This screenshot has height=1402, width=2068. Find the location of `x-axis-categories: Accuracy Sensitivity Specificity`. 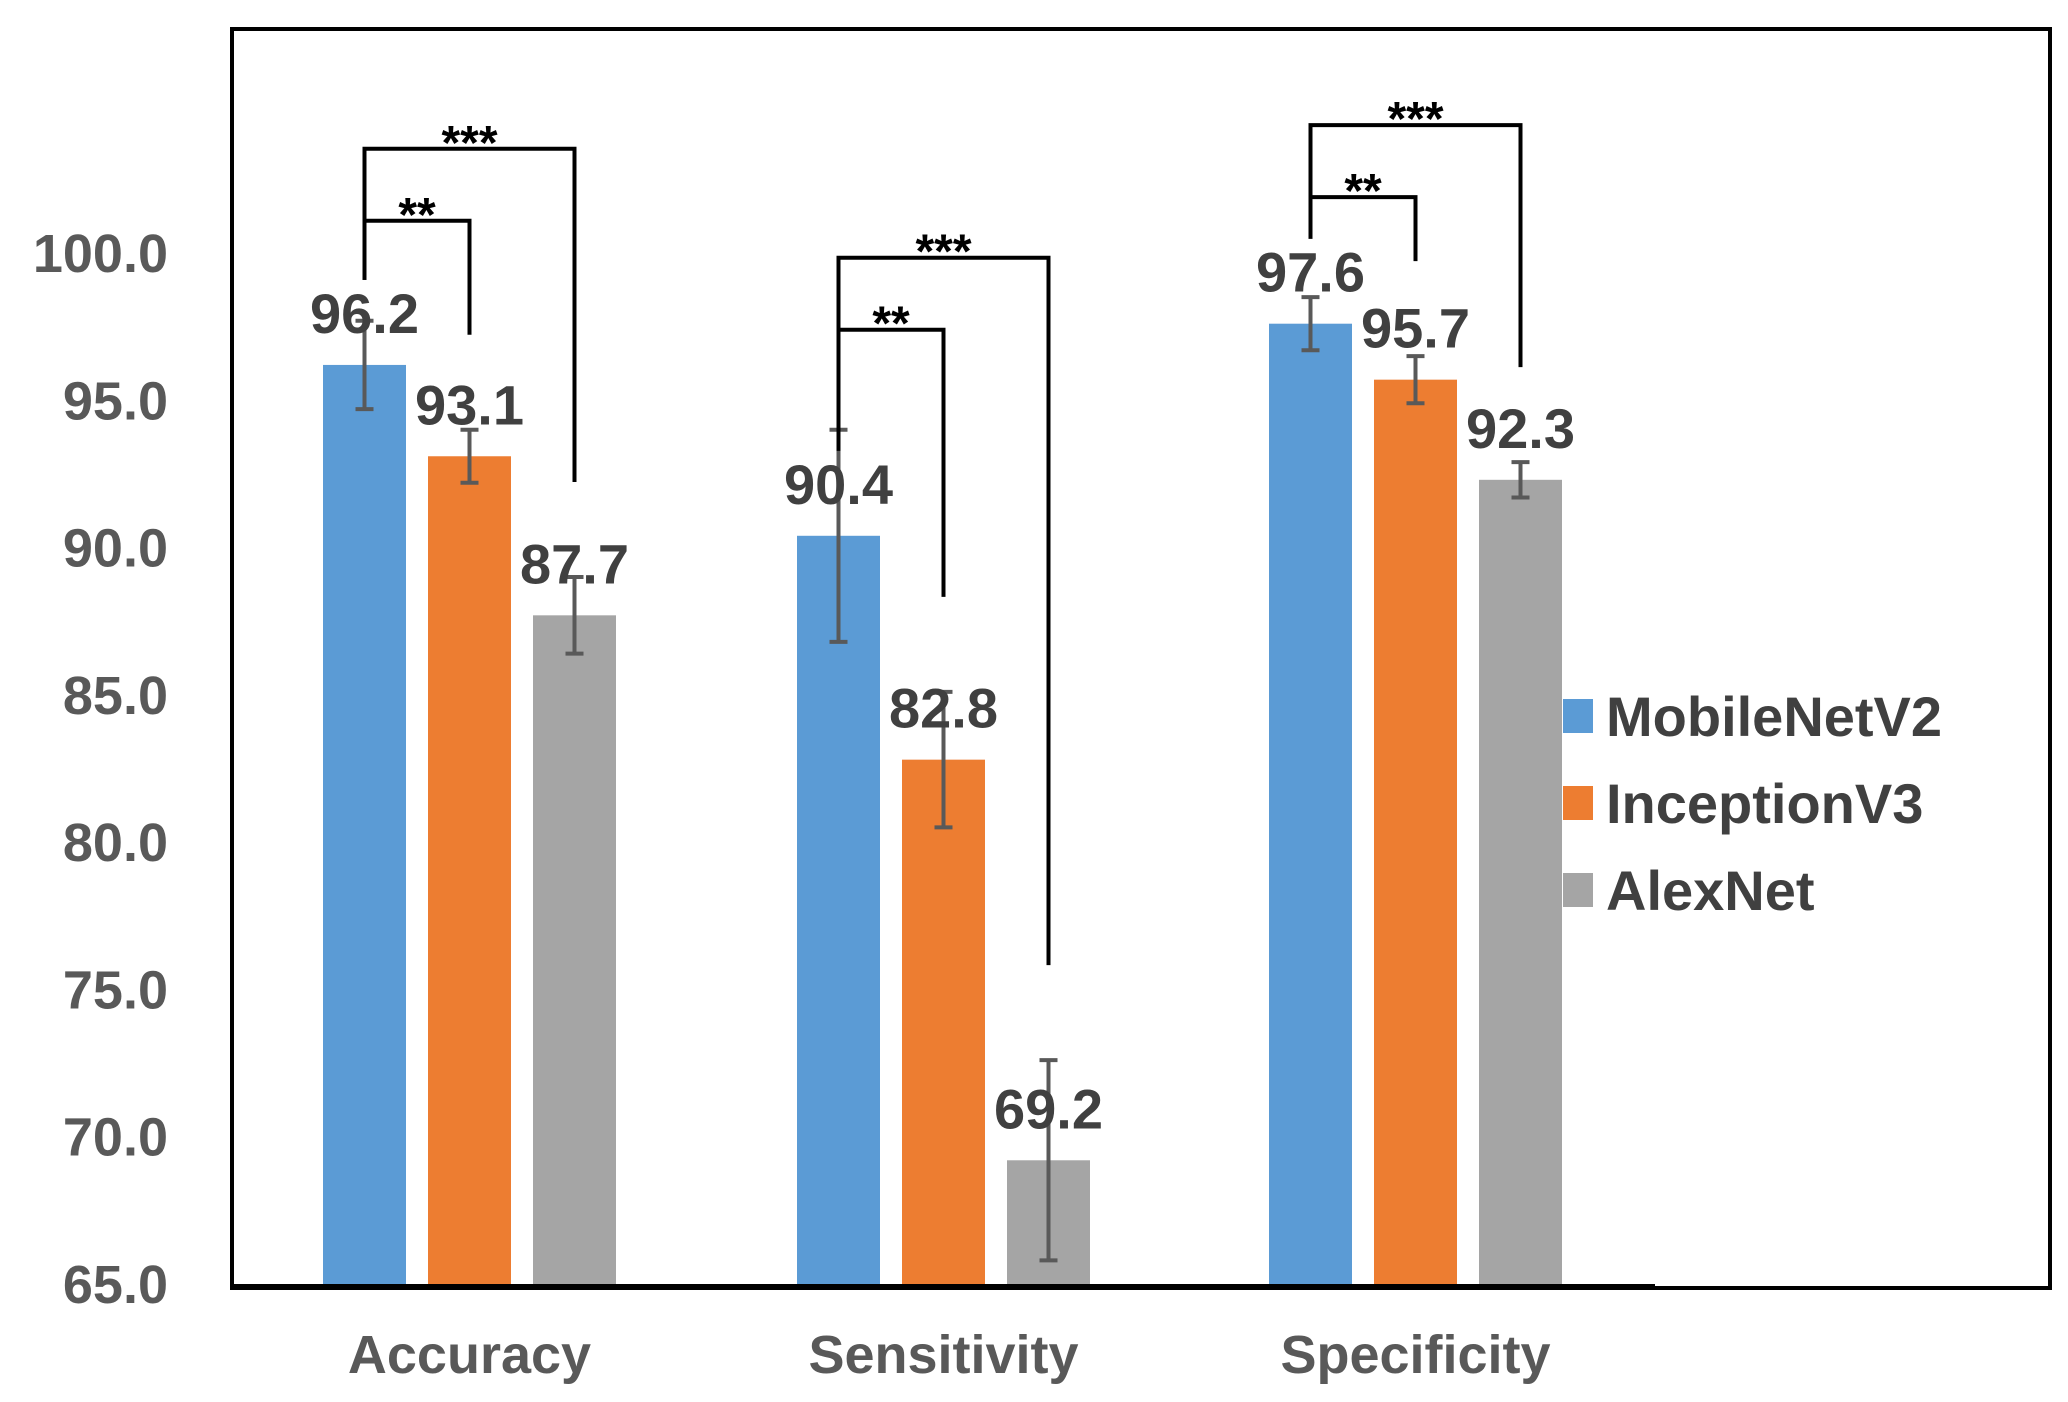

x-axis-categories: Accuracy Sensitivity Specificity is located at coordinates (949, 1355).